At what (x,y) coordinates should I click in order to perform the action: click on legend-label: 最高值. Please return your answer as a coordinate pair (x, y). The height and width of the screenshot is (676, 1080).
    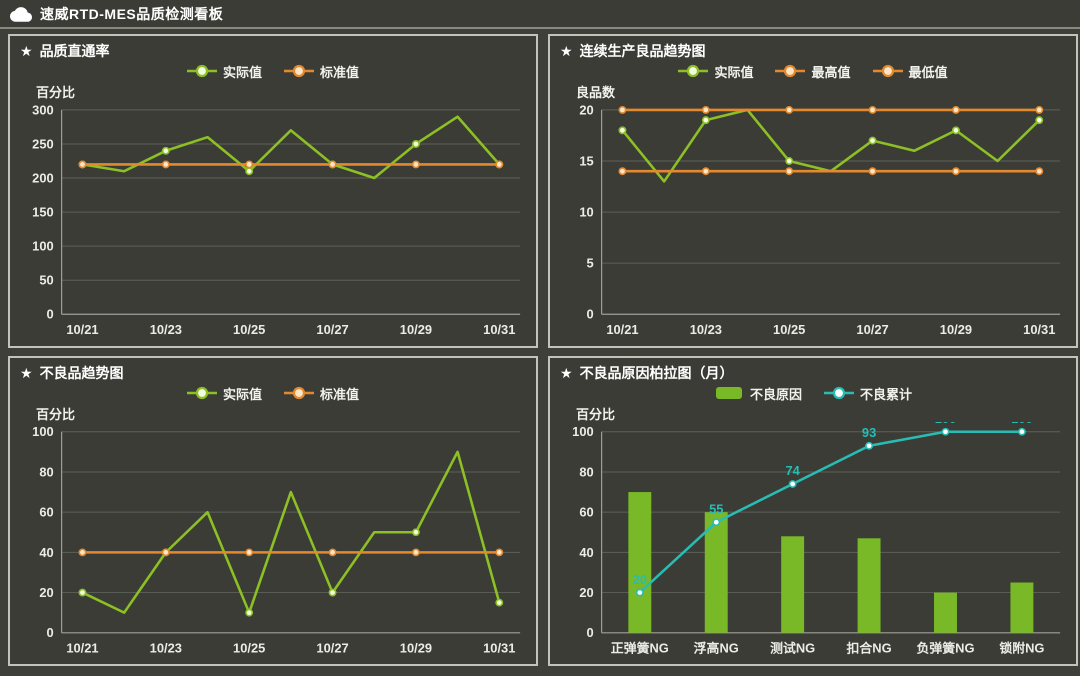
    Looking at the image, I should click on (831, 72).